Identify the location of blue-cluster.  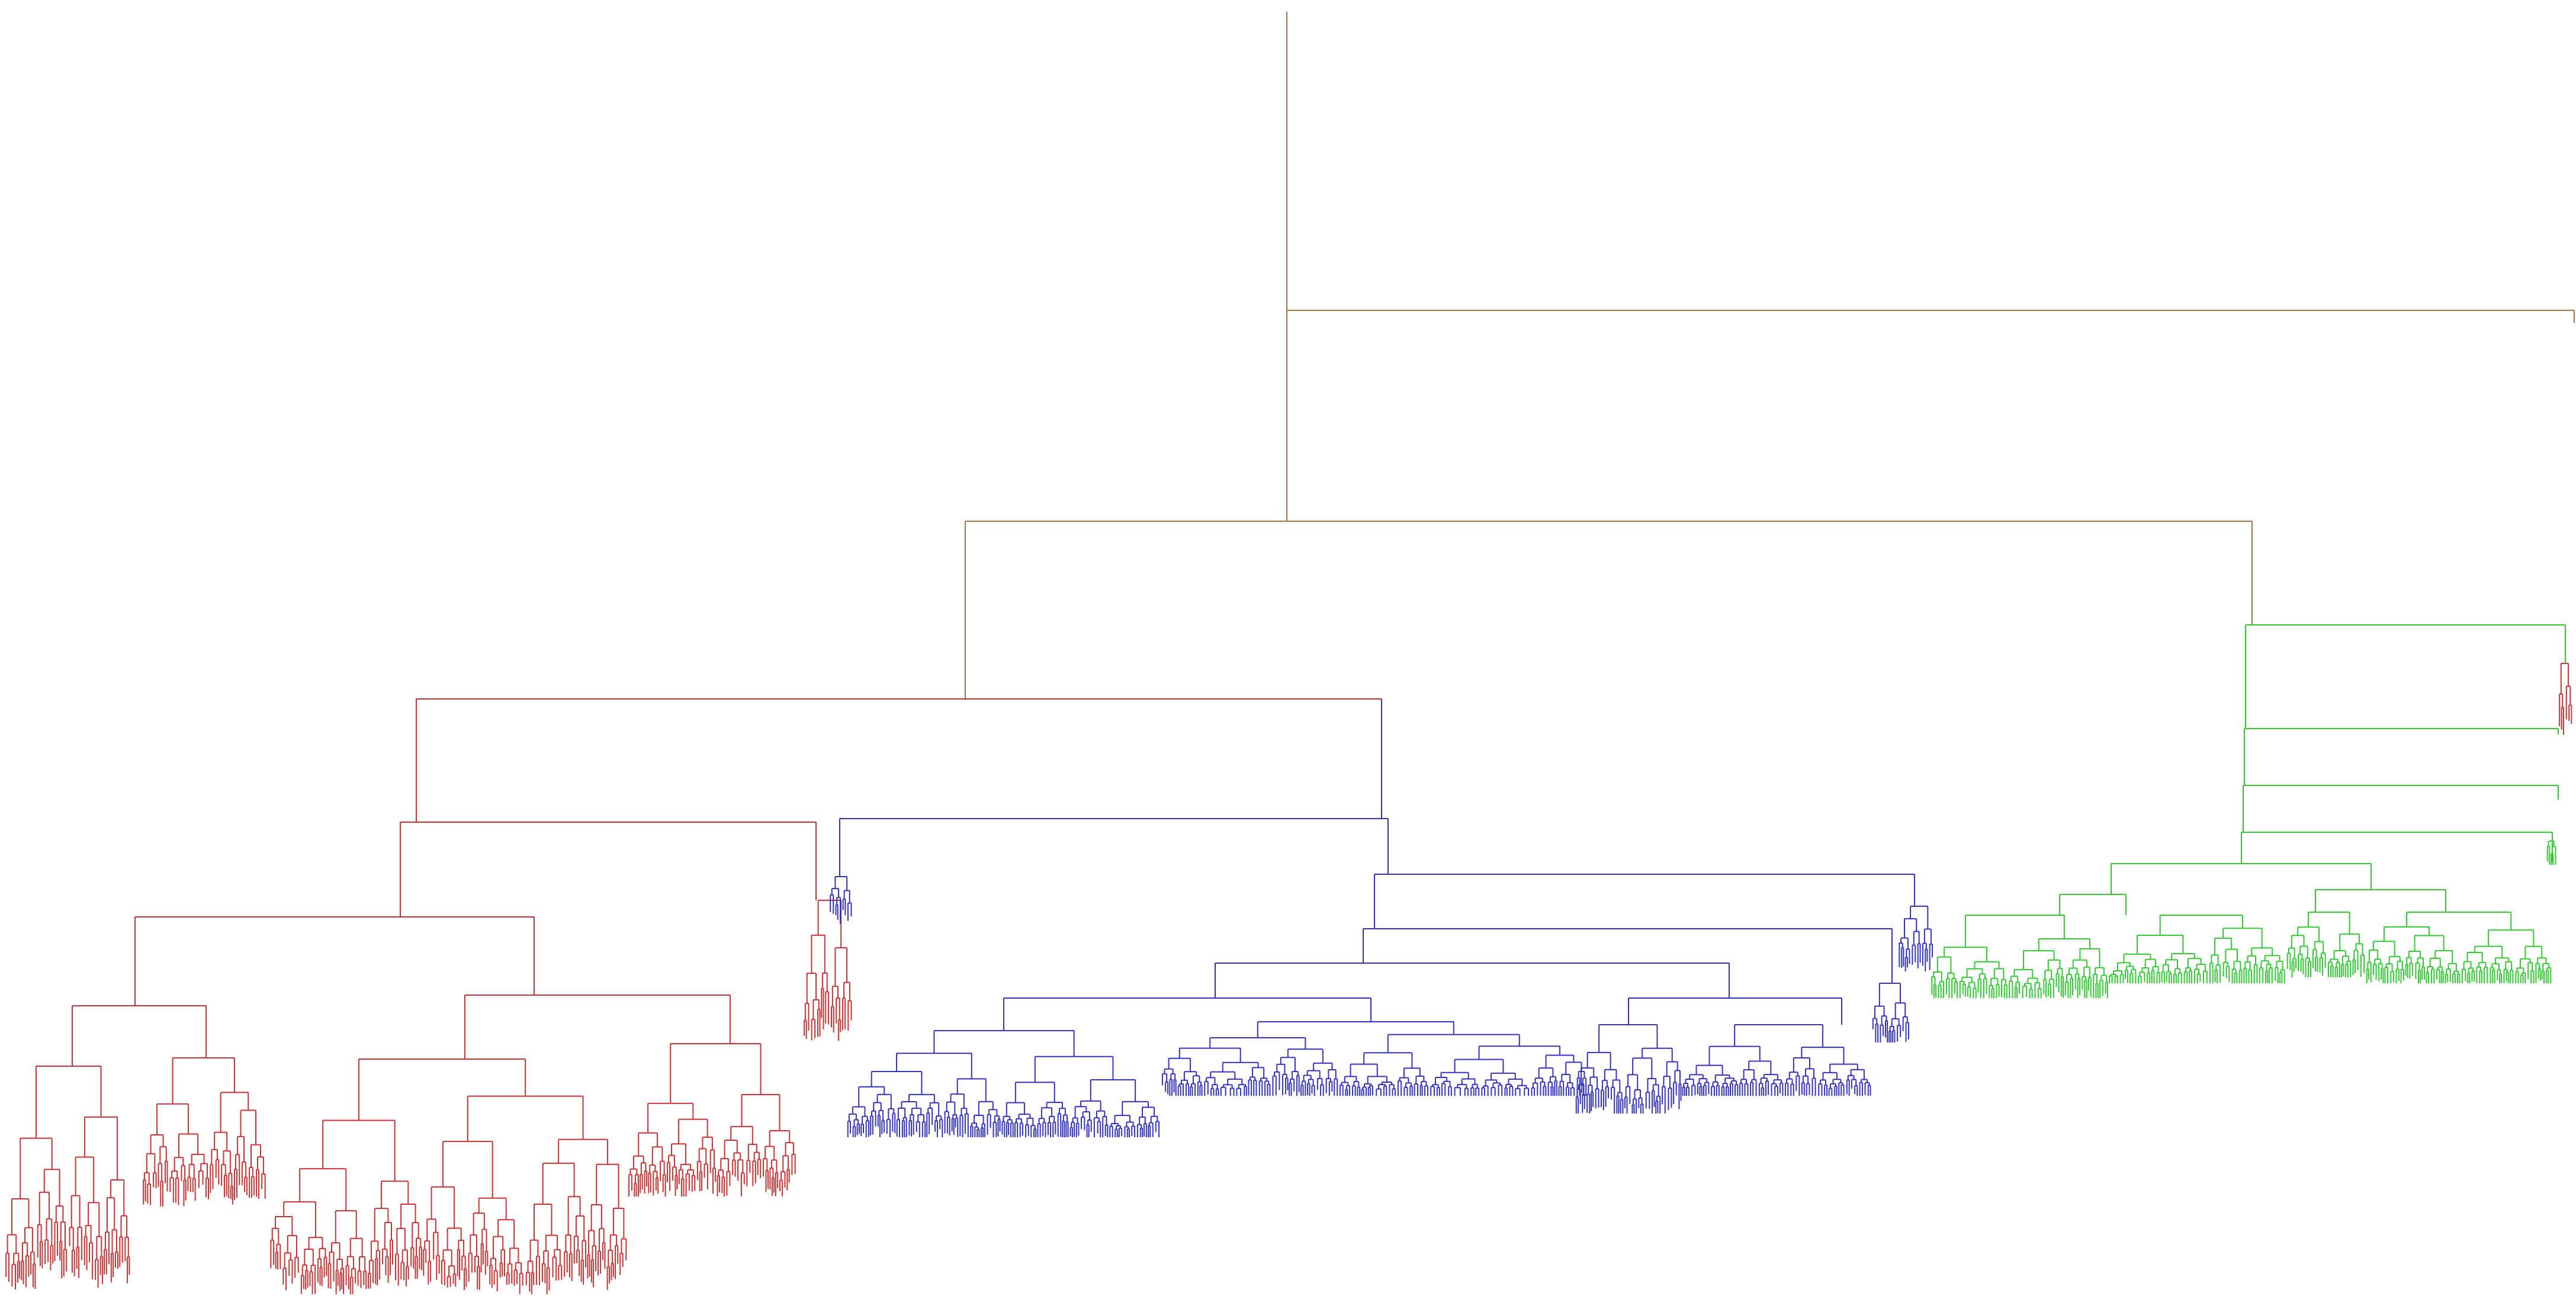
(1381, 918).